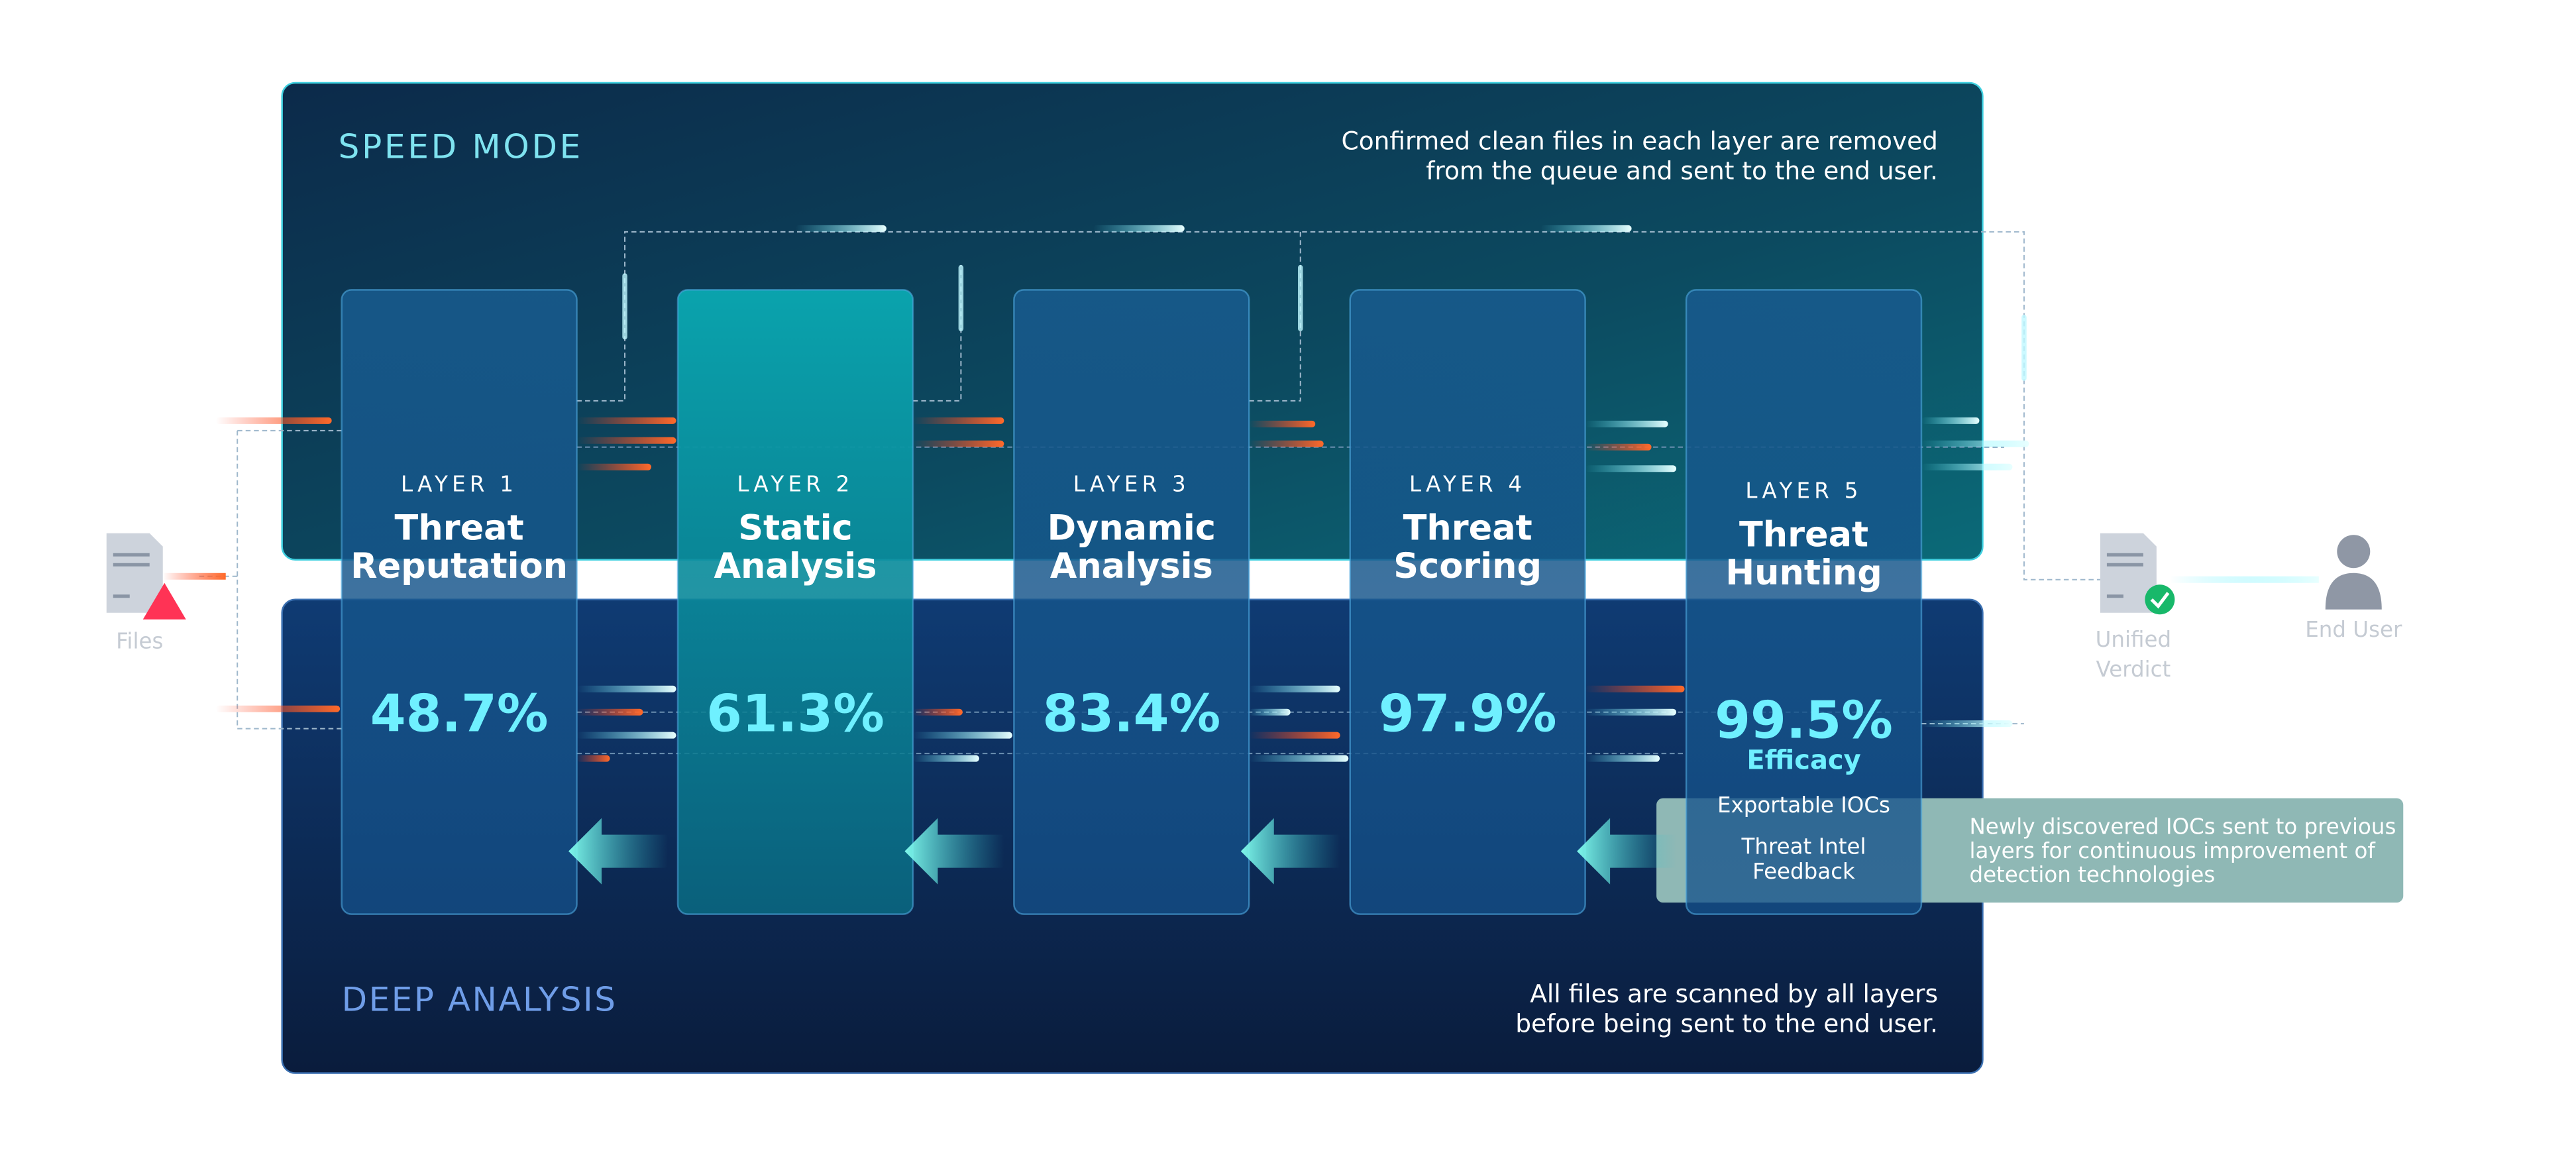 This screenshot has width=2576, height=1151. What do you see at coordinates (2172, 850) in the screenshot?
I see `feedback-note: layers for continuous improvement of` at bounding box center [2172, 850].